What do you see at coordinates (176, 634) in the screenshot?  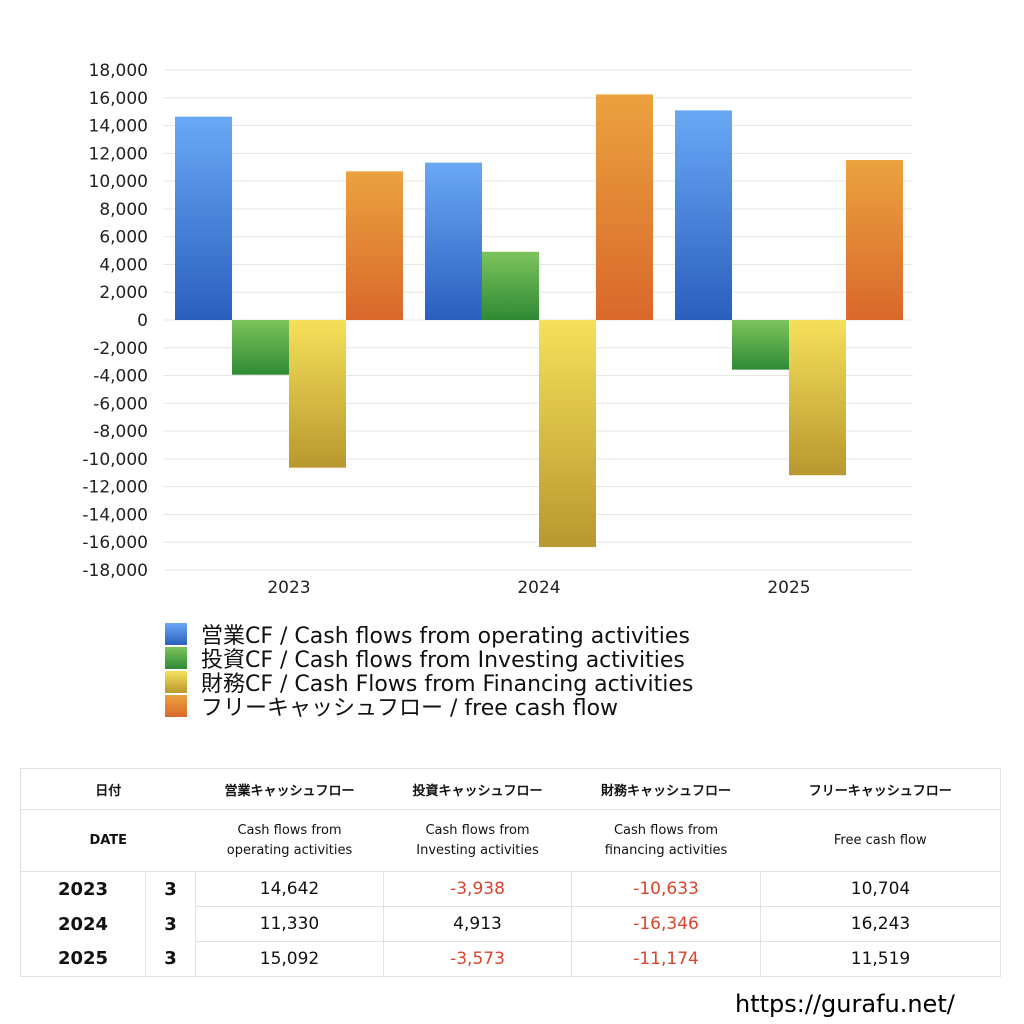 I see `legend-swatch-operating` at bounding box center [176, 634].